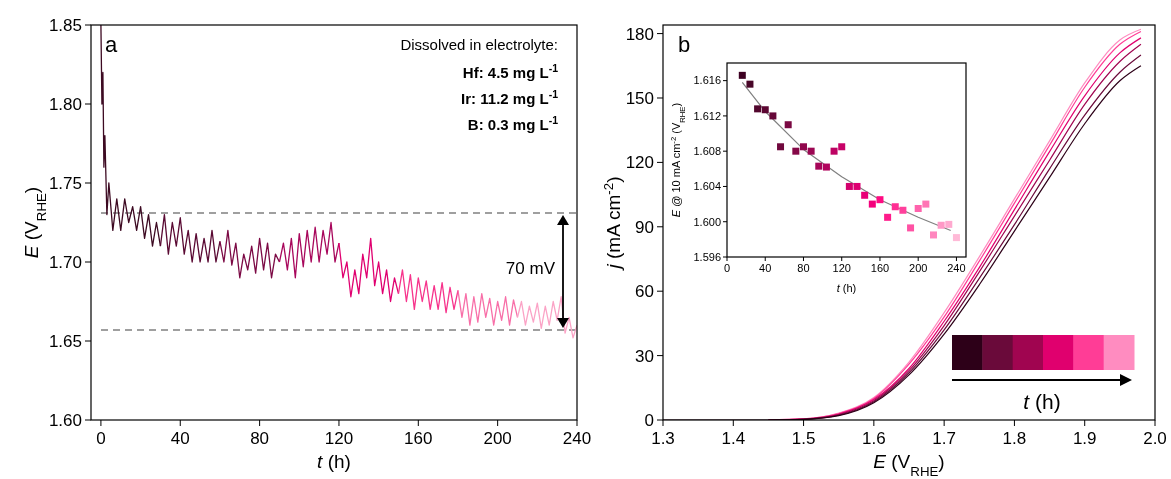 The image size is (1171, 479). What do you see at coordinates (510, 71) in the screenshot?
I see `annotation: Hf: 4.5 mg L$^{-1}$` at bounding box center [510, 71].